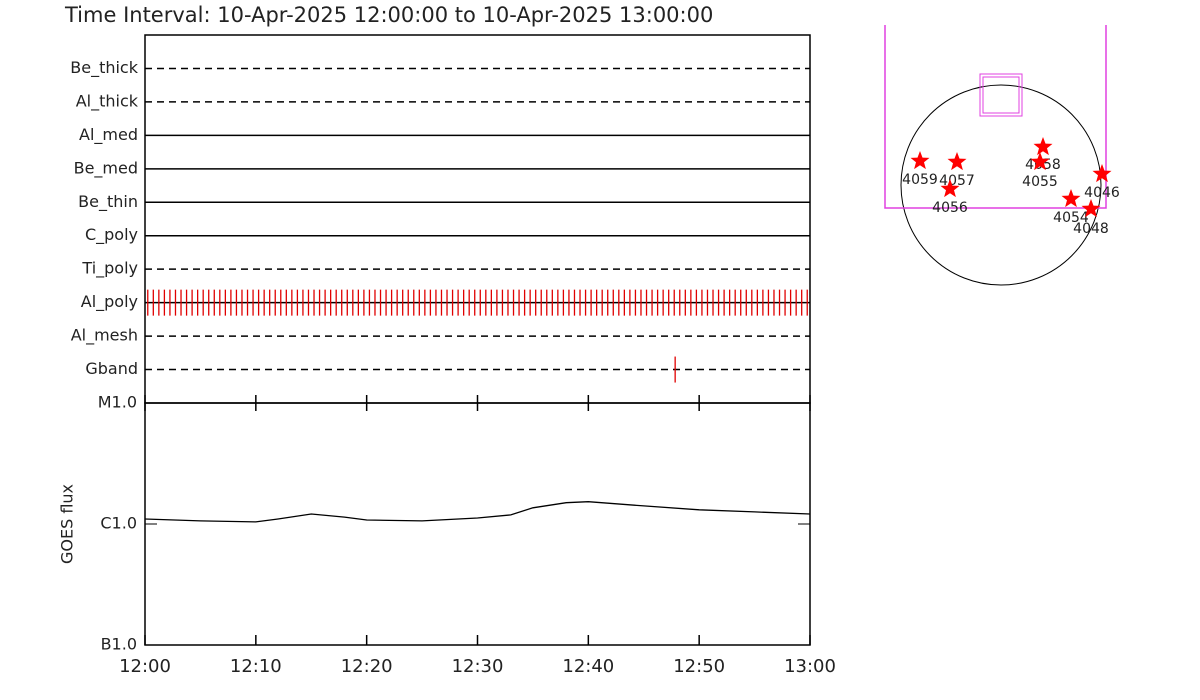  What do you see at coordinates (1071, 218) in the screenshot?
I see `ar-label: 4054` at bounding box center [1071, 218].